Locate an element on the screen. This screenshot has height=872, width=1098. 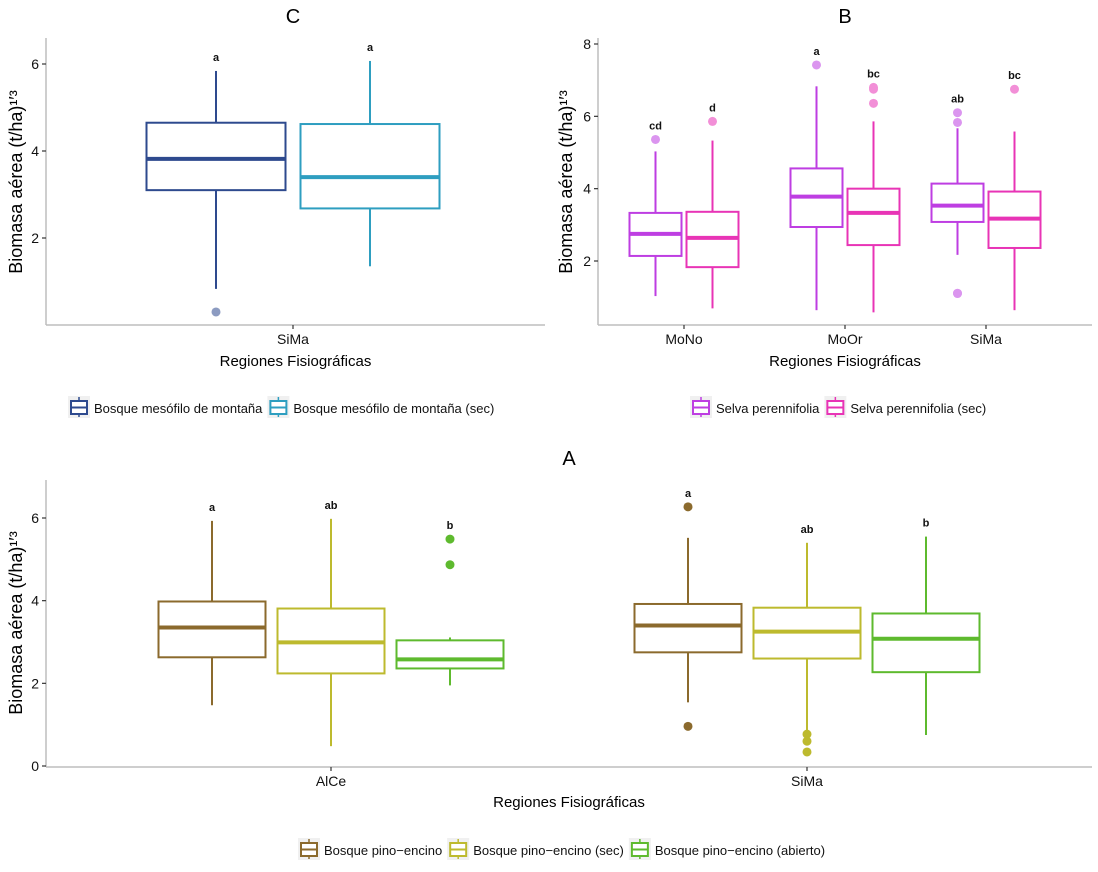
box-selva-perennifolia-moor: a is located at coordinates (816, 178).